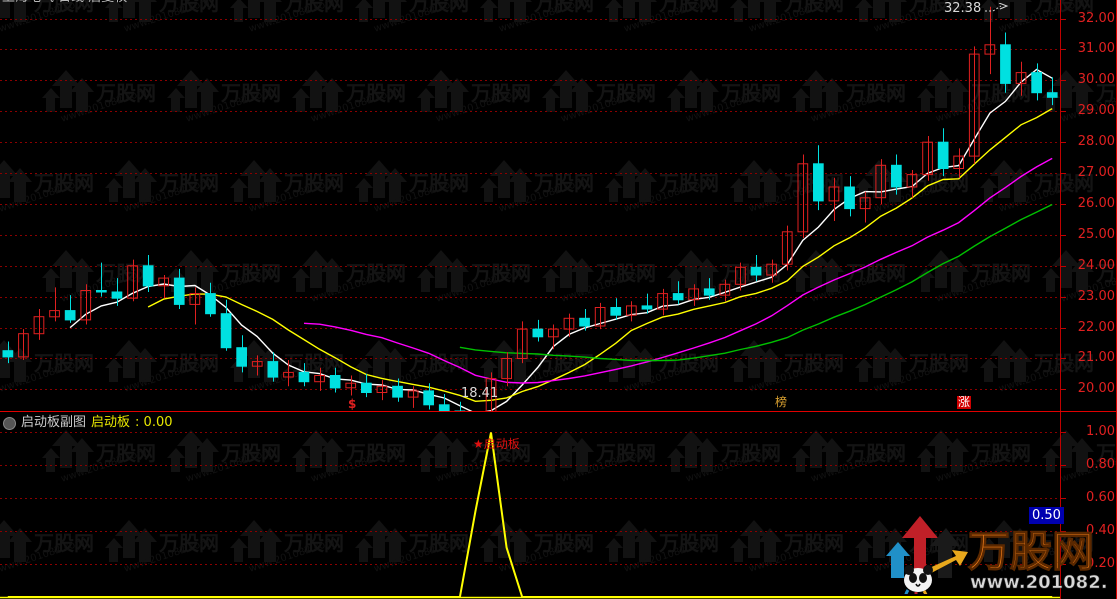 Image resolution: width=1117 pixels, height=599 pixels. What do you see at coordinates (1073, 505) in the screenshot?
I see `indicator-axis: 1.00 0.80 0.60 0.40 0.20 0.50` at bounding box center [1073, 505].